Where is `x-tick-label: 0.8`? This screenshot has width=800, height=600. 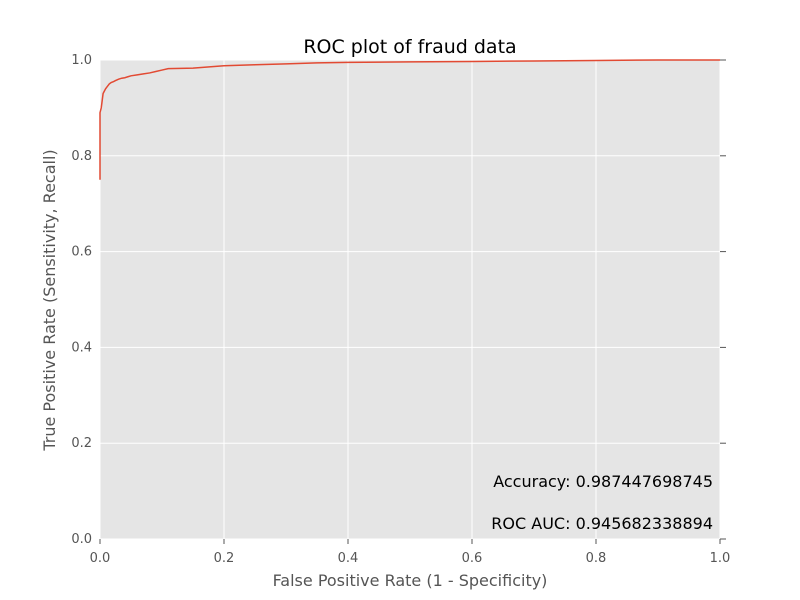 x-tick-label: 0.8 is located at coordinates (596, 558).